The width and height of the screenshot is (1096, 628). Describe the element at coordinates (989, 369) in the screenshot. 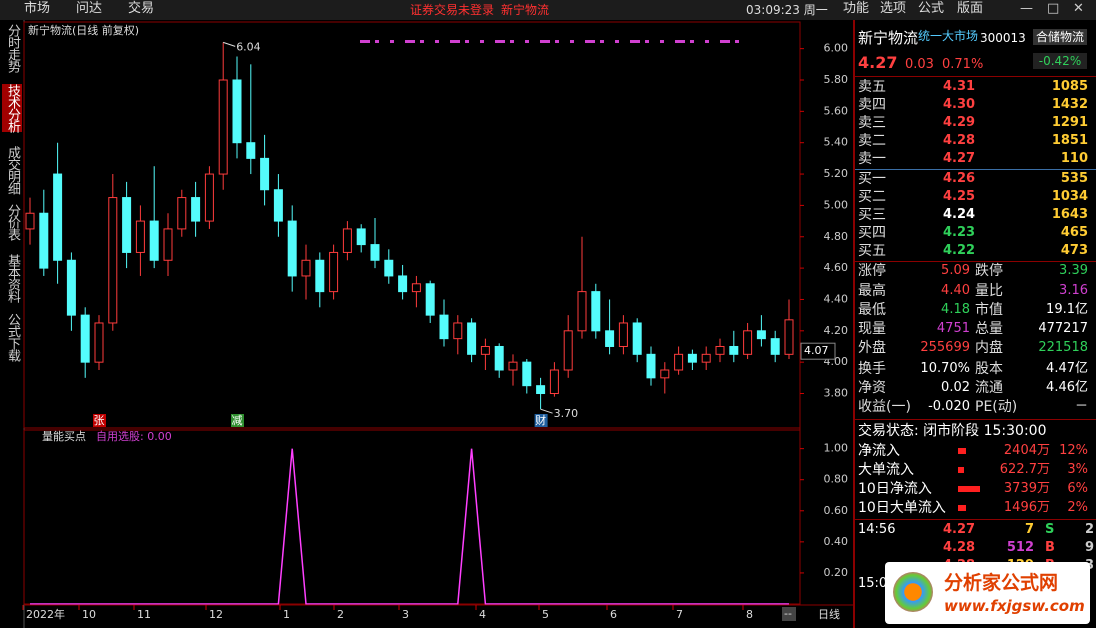

I see `stat-label: 股本` at that location.